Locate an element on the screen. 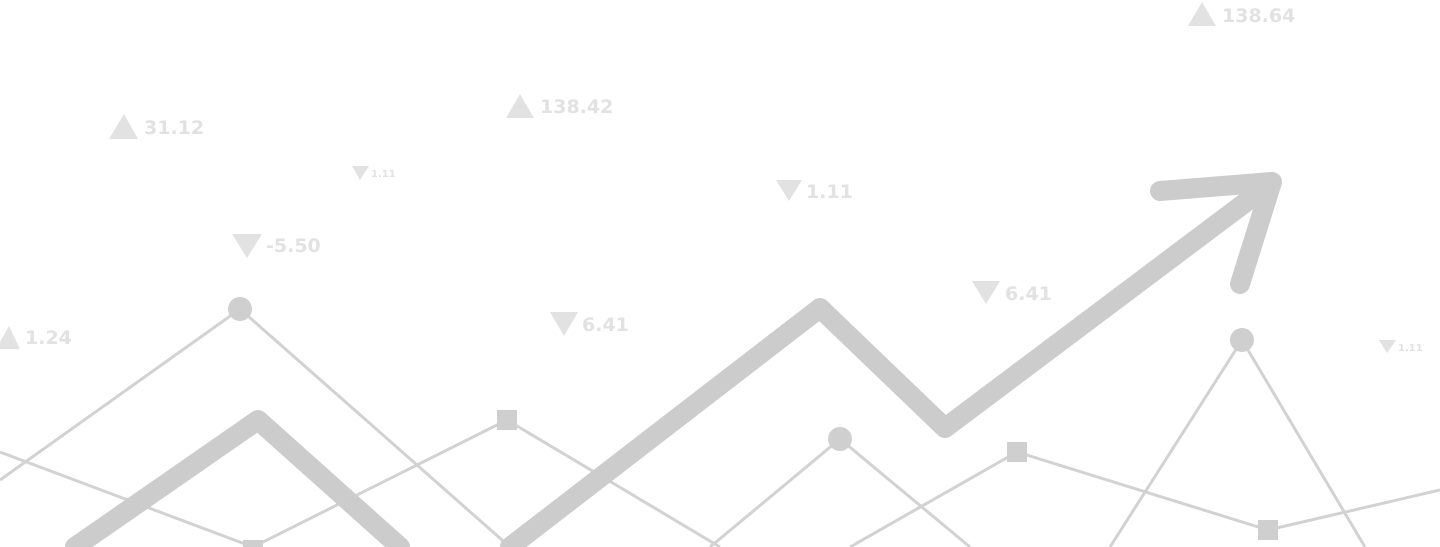 Image resolution: width=1440 pixels, height=547 pixels. svg-text: -5.50 is located at coordinates (293, 246).